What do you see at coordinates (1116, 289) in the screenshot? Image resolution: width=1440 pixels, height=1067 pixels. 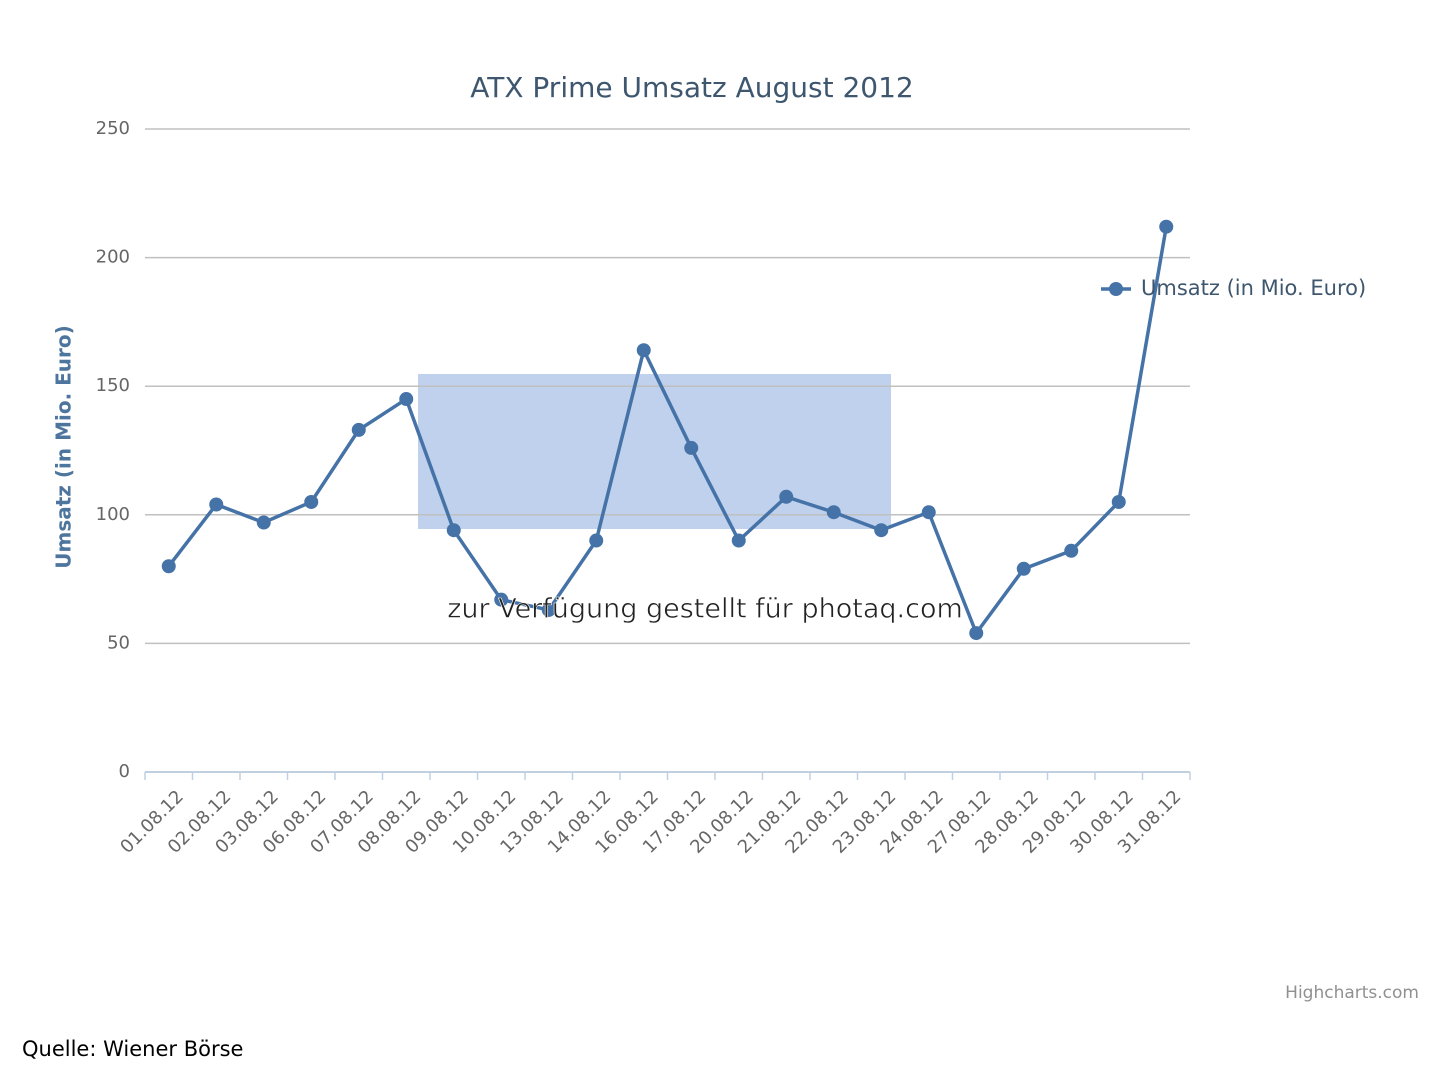 I see `legend-marker` at bounding box center [1116, 289].